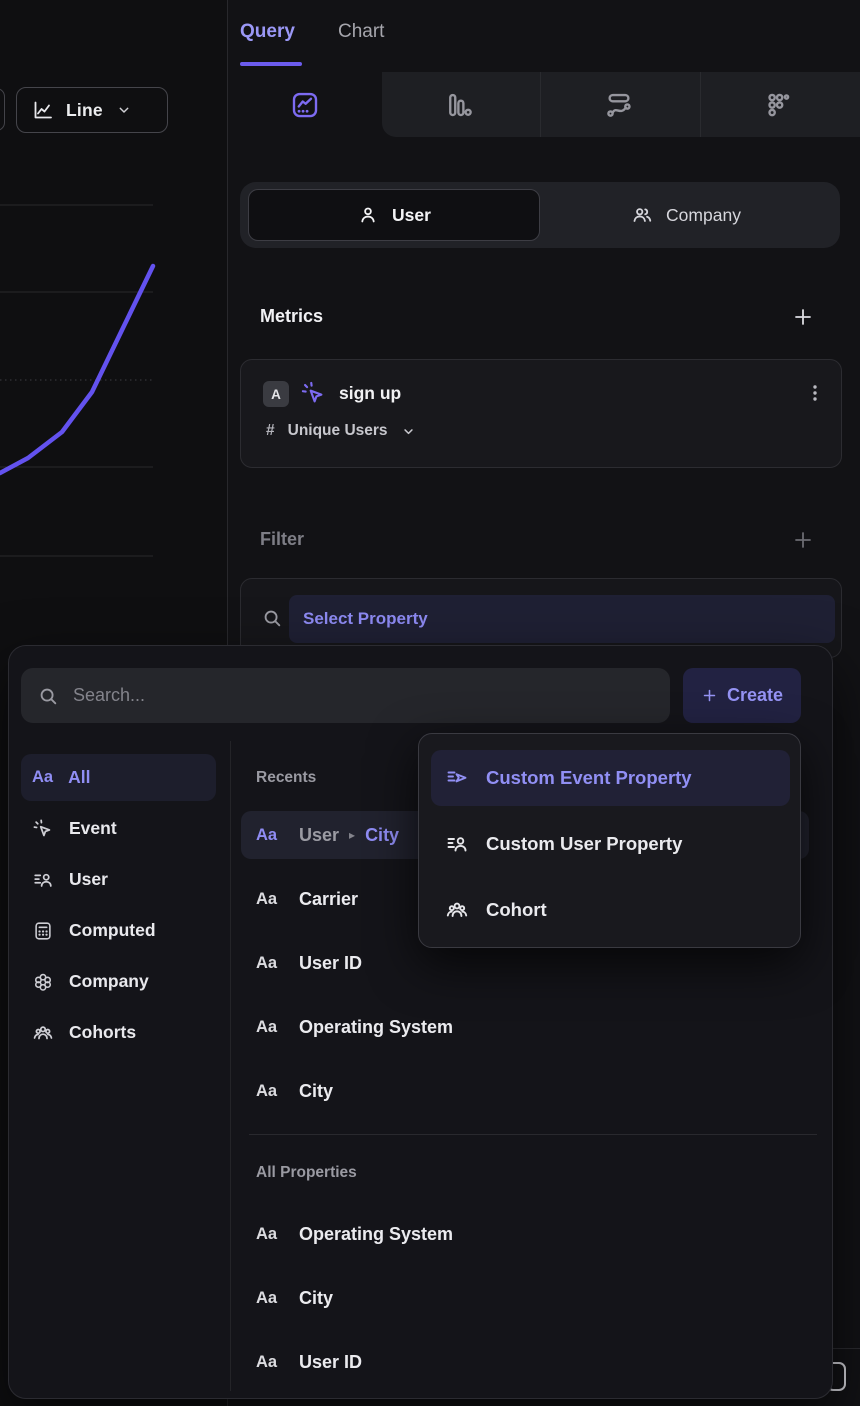 The image size is (860, 1406). I want to click on create-menu-item-label: Cohort, so click(516, 909).